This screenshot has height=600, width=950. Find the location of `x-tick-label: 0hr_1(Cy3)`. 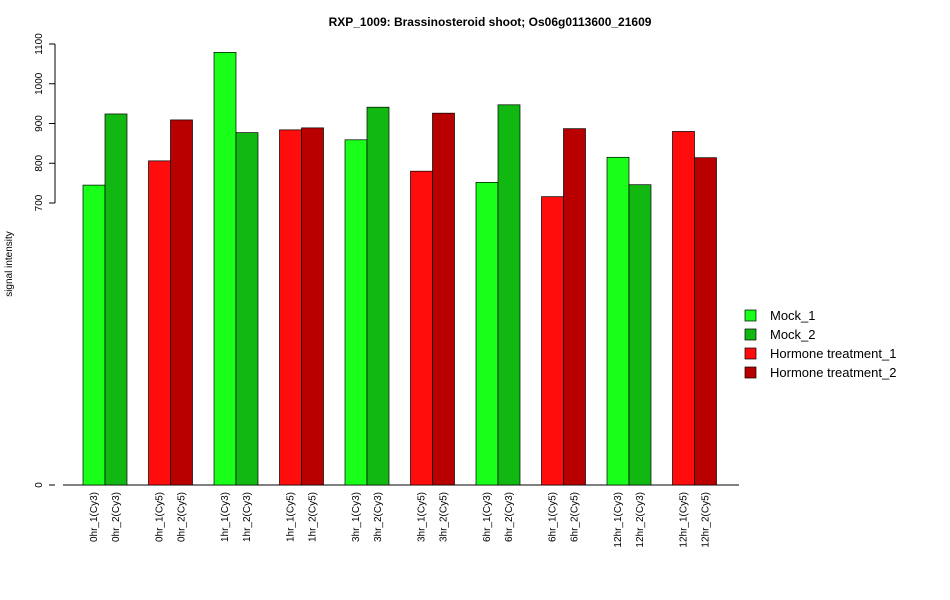

x-tick-label: 0hr_1(Cy3) is located at coordinates (94, 517).